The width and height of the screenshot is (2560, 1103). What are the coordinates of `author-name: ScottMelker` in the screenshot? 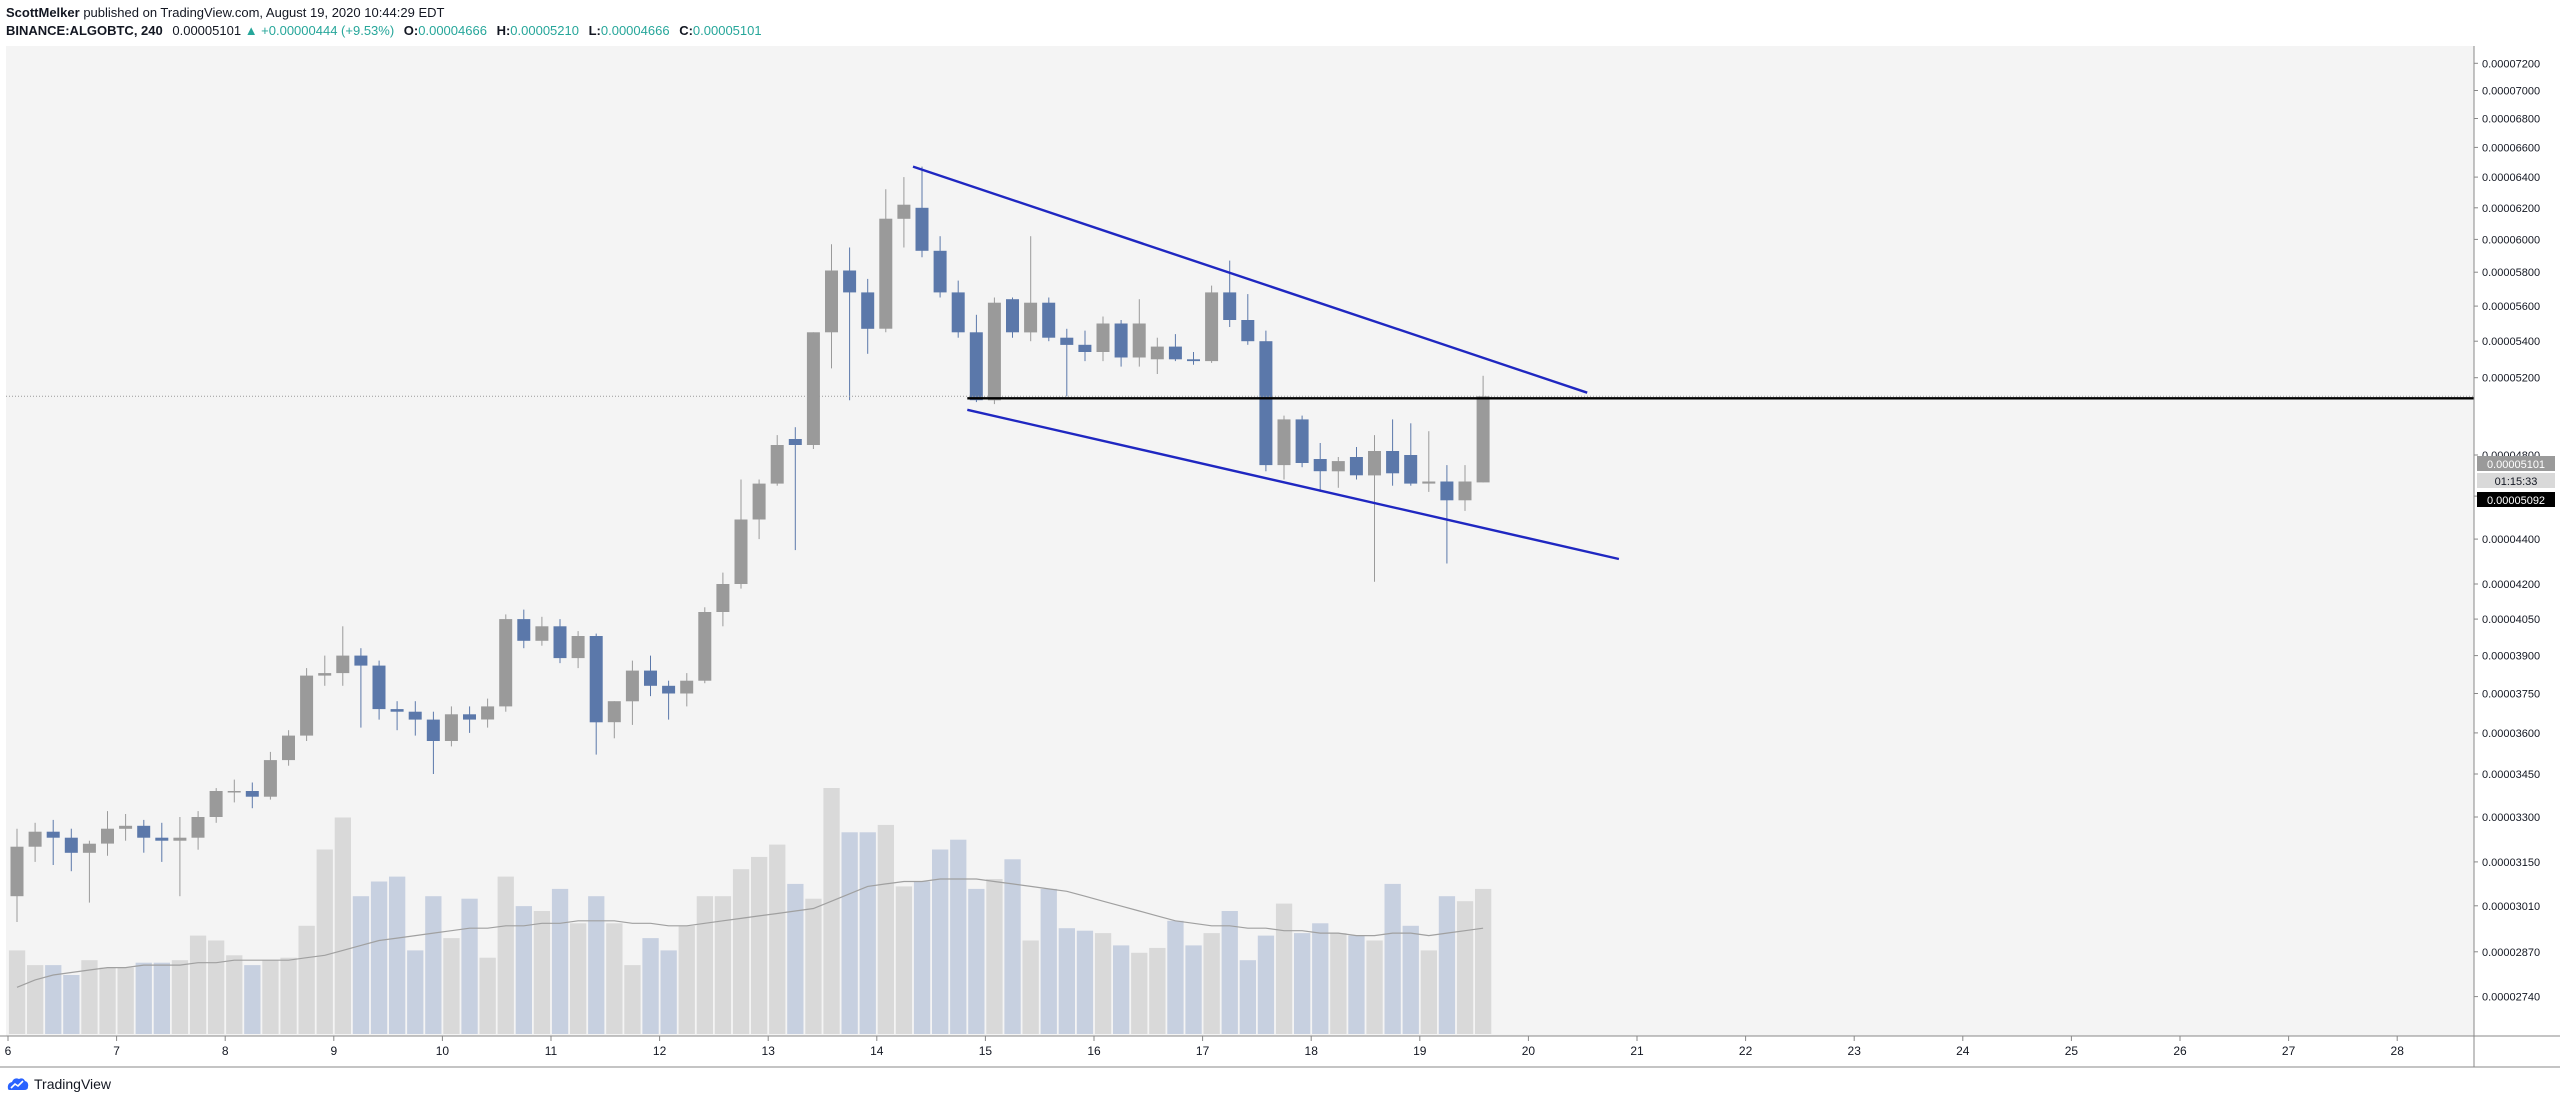 It's located at (43, 12).